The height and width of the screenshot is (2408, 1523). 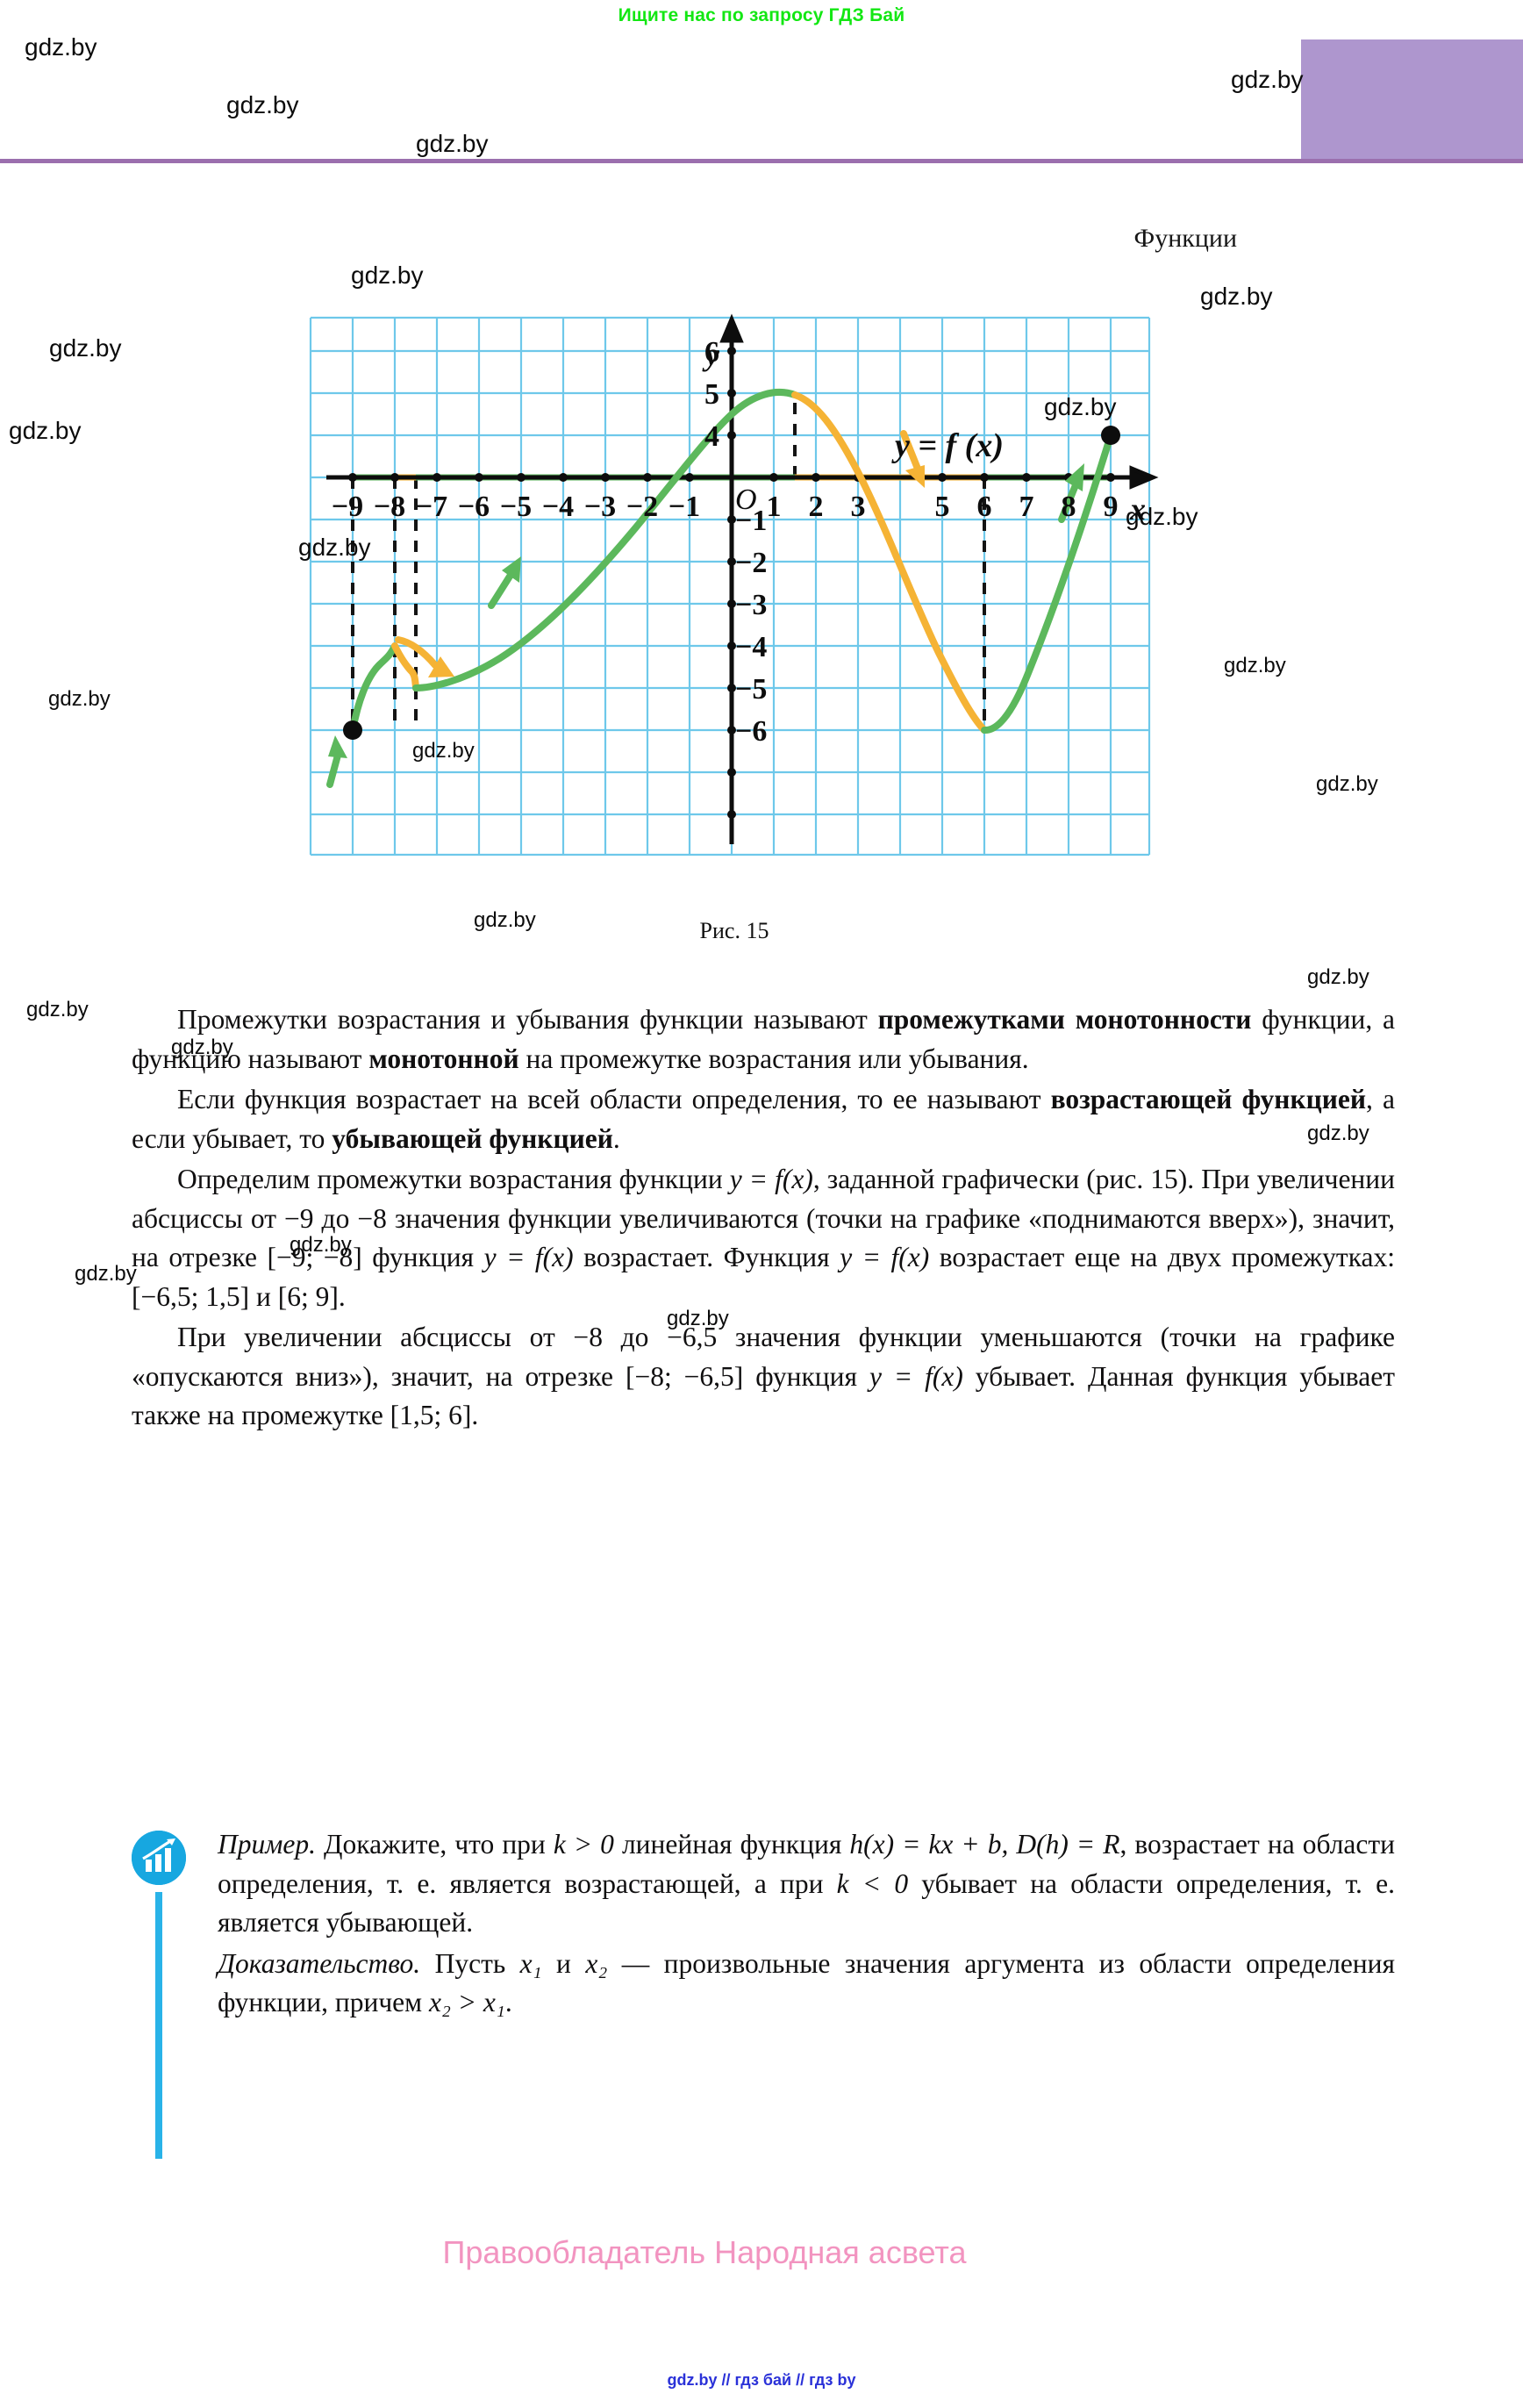 What do you see at coordinates (705, 2252) in the screenshot?
I see `copyright-notice: Правообладатель Народная асвета` at bounding box center [705, 2252].